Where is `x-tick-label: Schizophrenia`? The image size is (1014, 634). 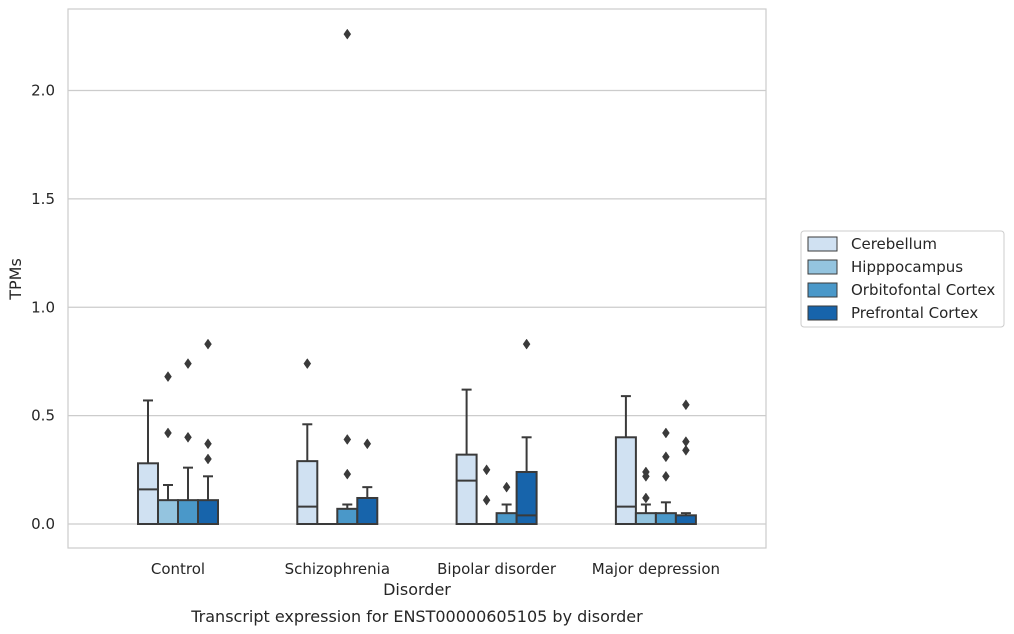
x-tick-label: Schizophrenia is located at coordinates (337, 569).